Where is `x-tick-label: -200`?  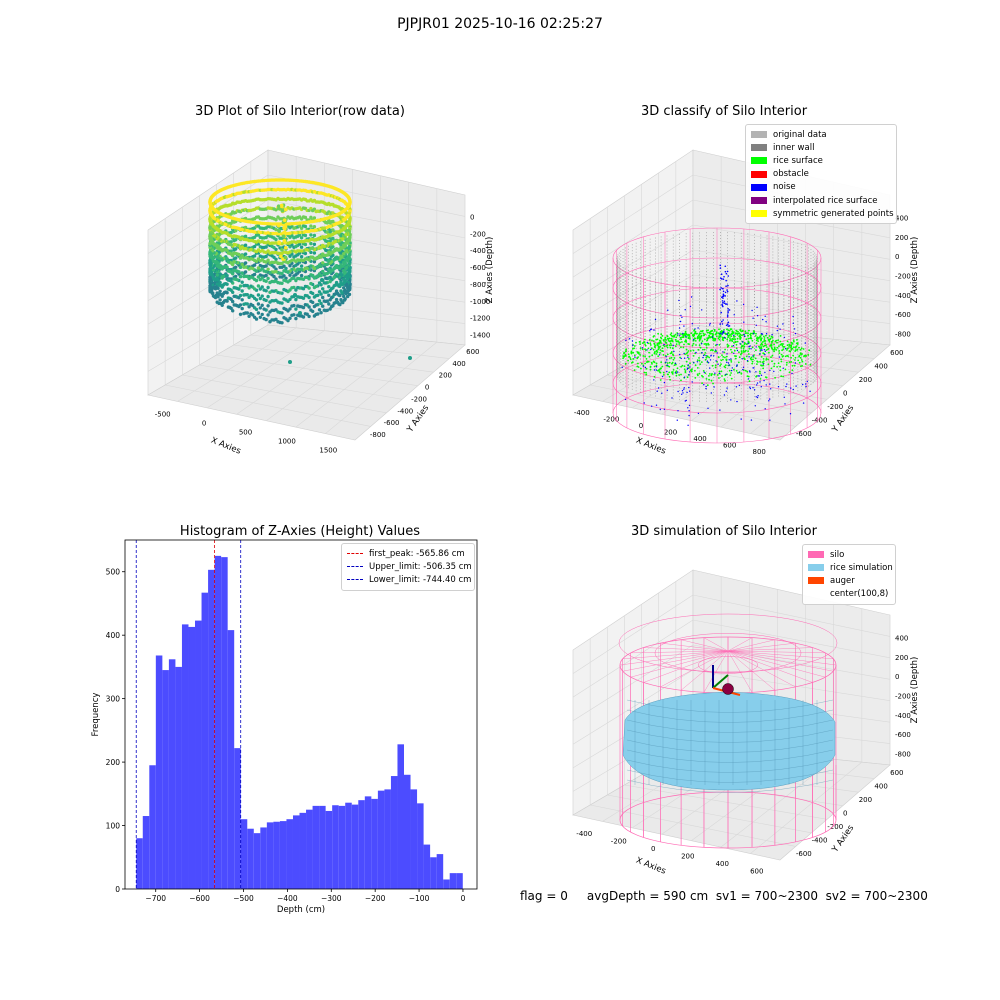
x-tick-label: -200 is located at coordinates (611, 420).